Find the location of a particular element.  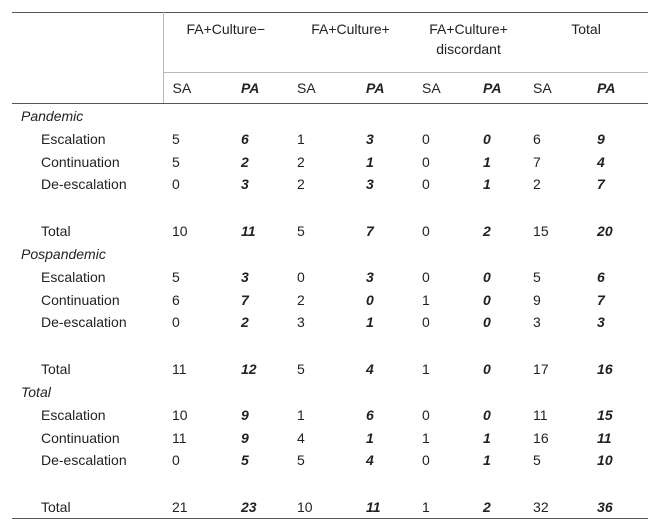

sub-header-row: SA PA SA PA SA PA SA PA is located at coordinates (330, 88).